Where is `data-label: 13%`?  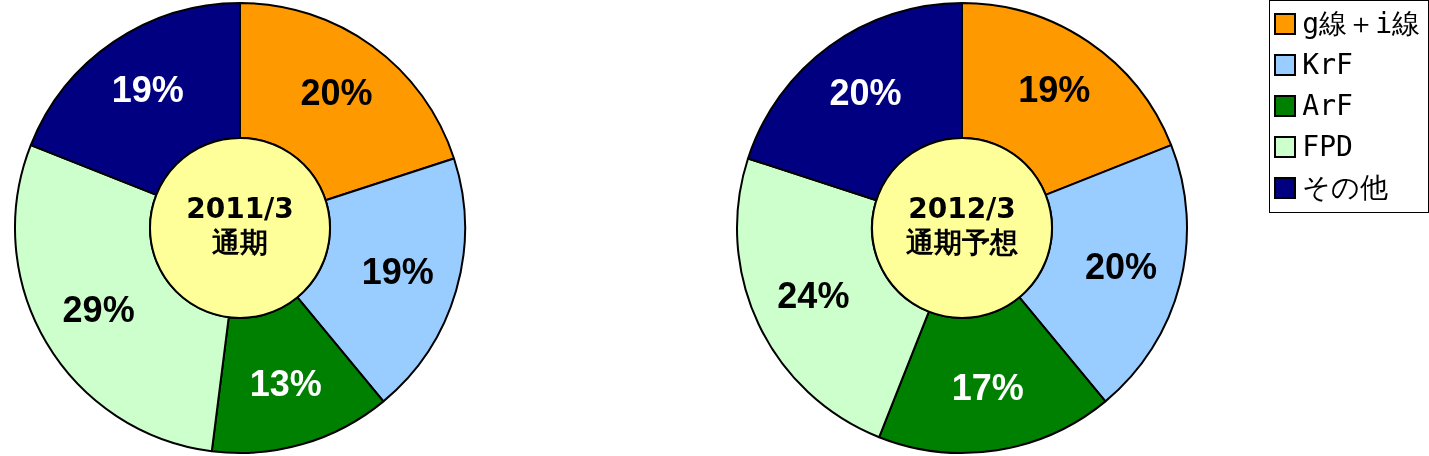
data-label: 13% is located at coordinates (285, 383).